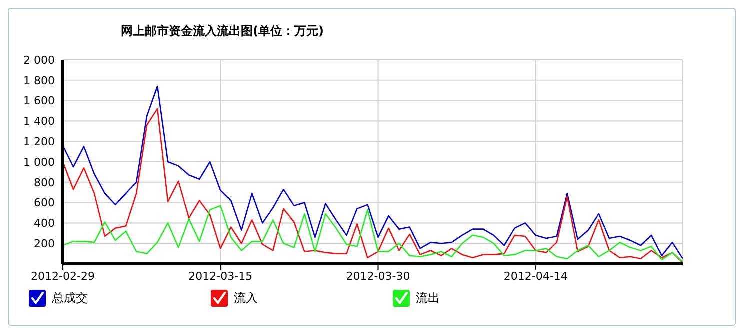 The height and width of the screenshot is (328, 744). I want to click on legend-label: 流出, so click(428, 298).